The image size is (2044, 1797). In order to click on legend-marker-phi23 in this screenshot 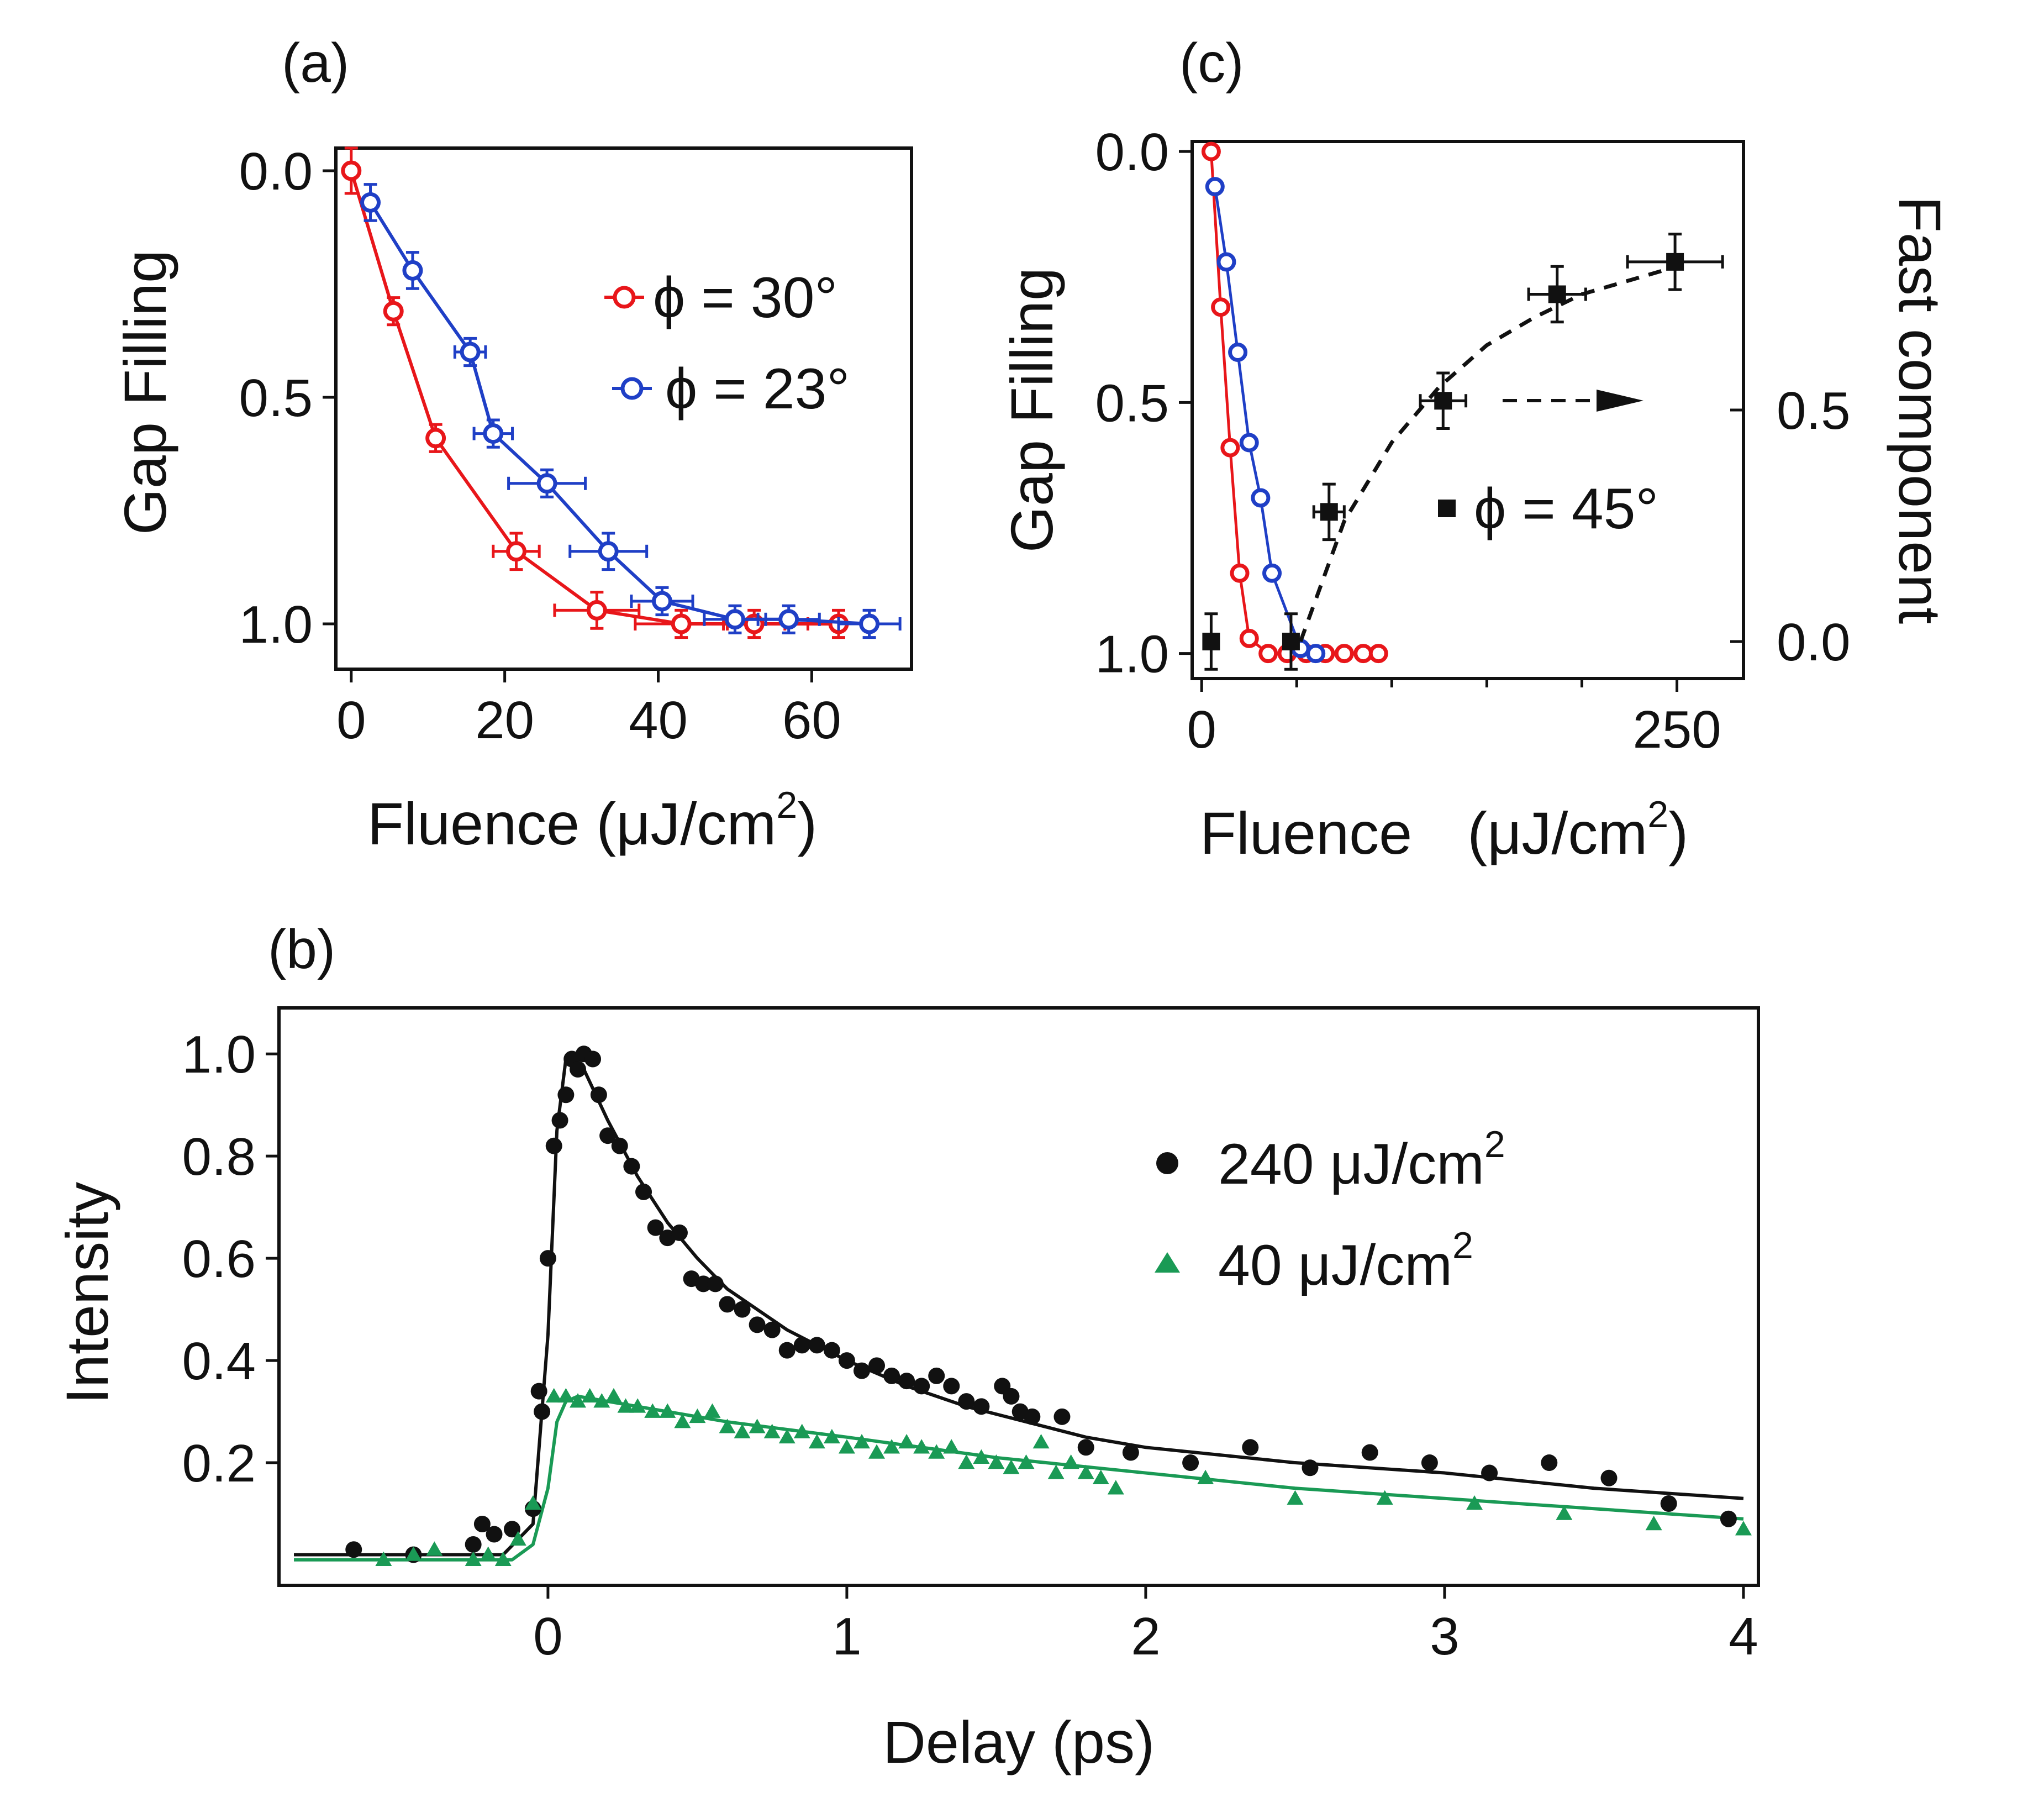, I will do `click(632, 388)`.